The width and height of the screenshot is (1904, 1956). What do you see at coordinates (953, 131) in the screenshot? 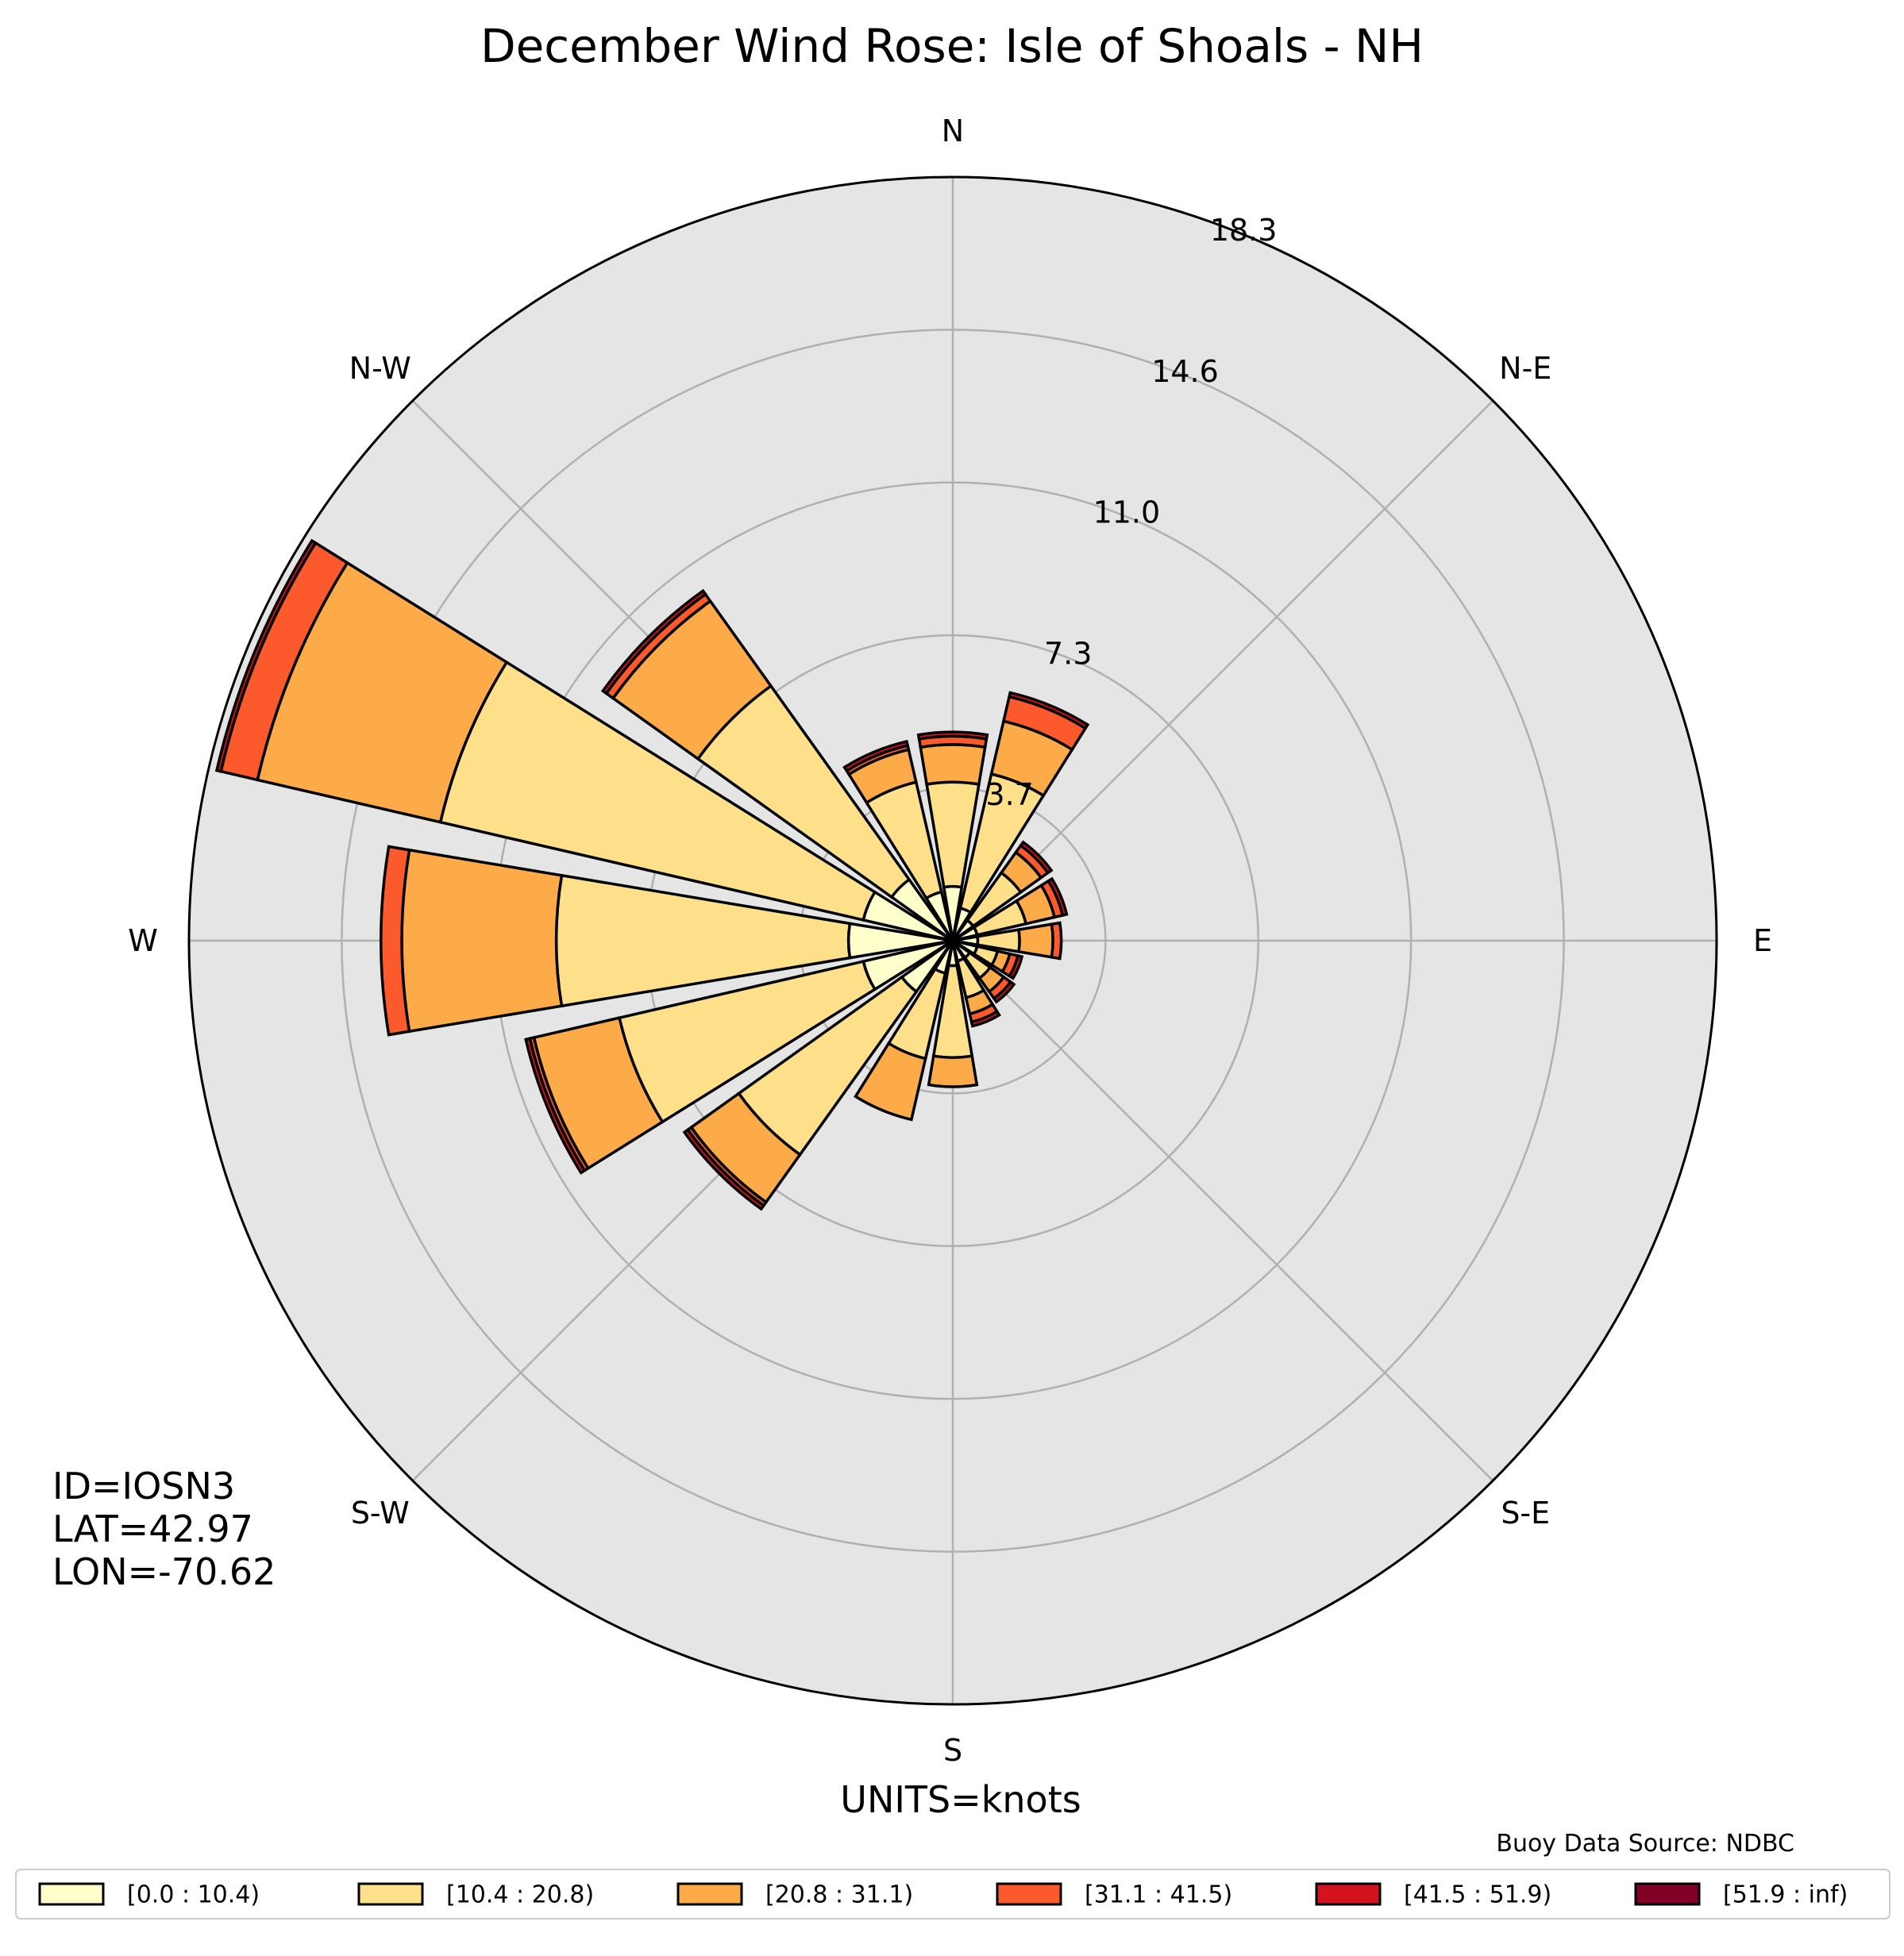
I see `compass-label-0: N` at bounding box center [953, 131].